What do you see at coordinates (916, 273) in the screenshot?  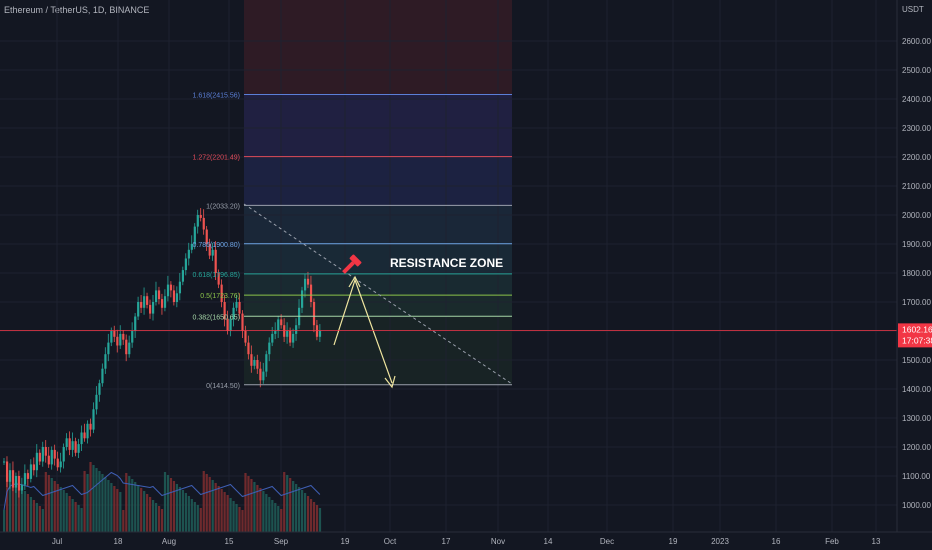 I see `price-tick-label: 1800.00` at bounding box center [916, 273].